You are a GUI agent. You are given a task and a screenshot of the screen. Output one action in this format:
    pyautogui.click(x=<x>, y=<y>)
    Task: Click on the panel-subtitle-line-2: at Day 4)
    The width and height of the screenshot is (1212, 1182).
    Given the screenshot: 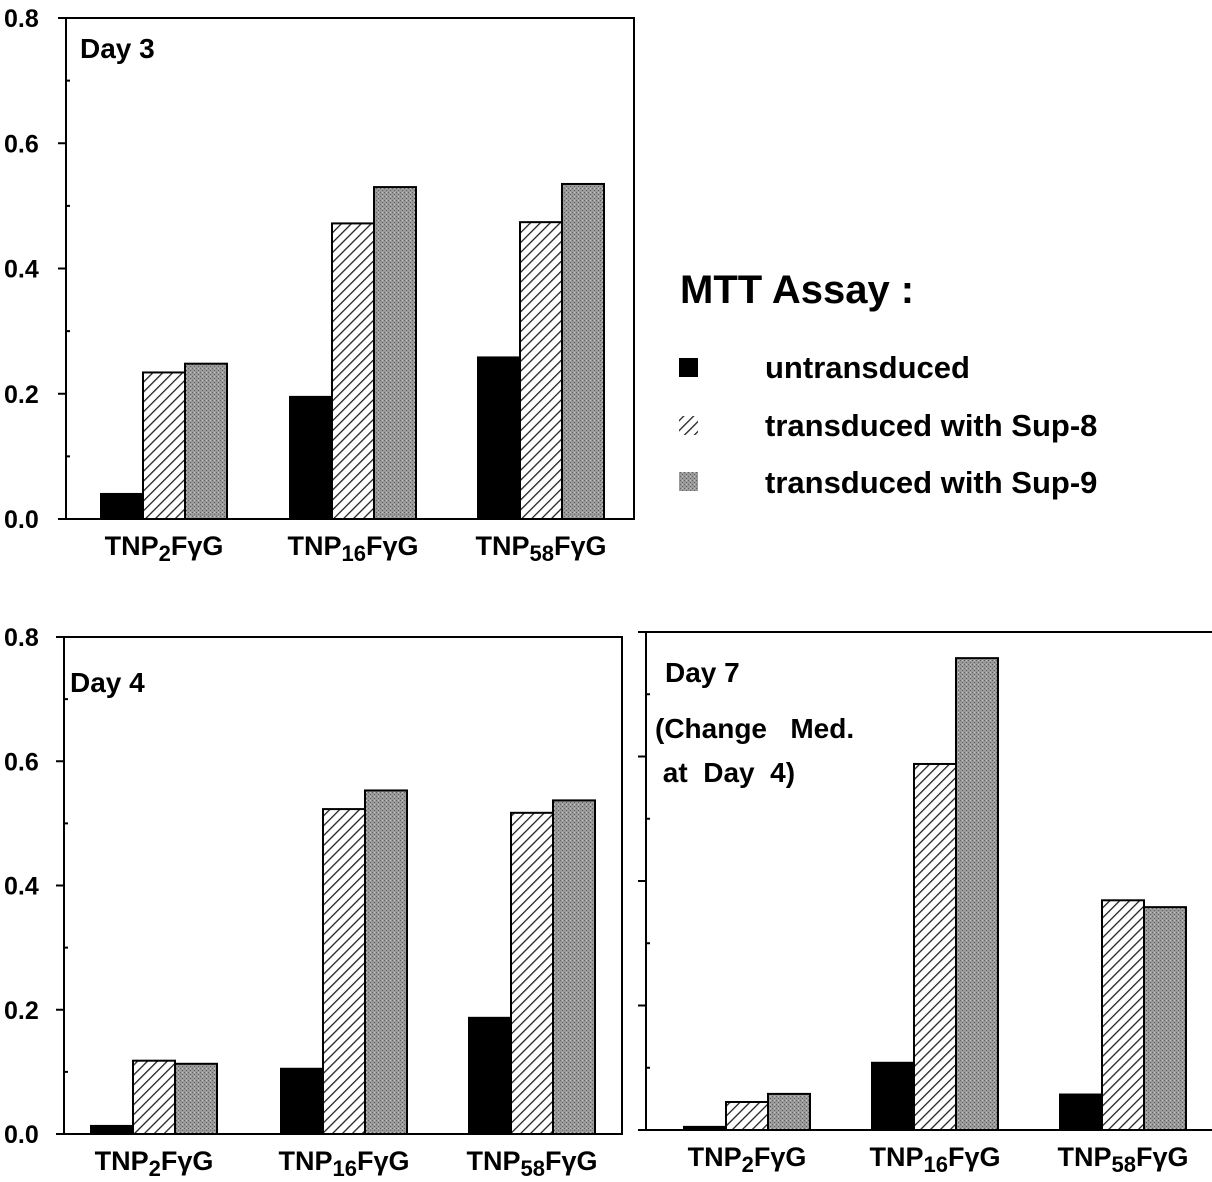 What is the action you would take?
    pyautogui.click(x=725, y=772)
    